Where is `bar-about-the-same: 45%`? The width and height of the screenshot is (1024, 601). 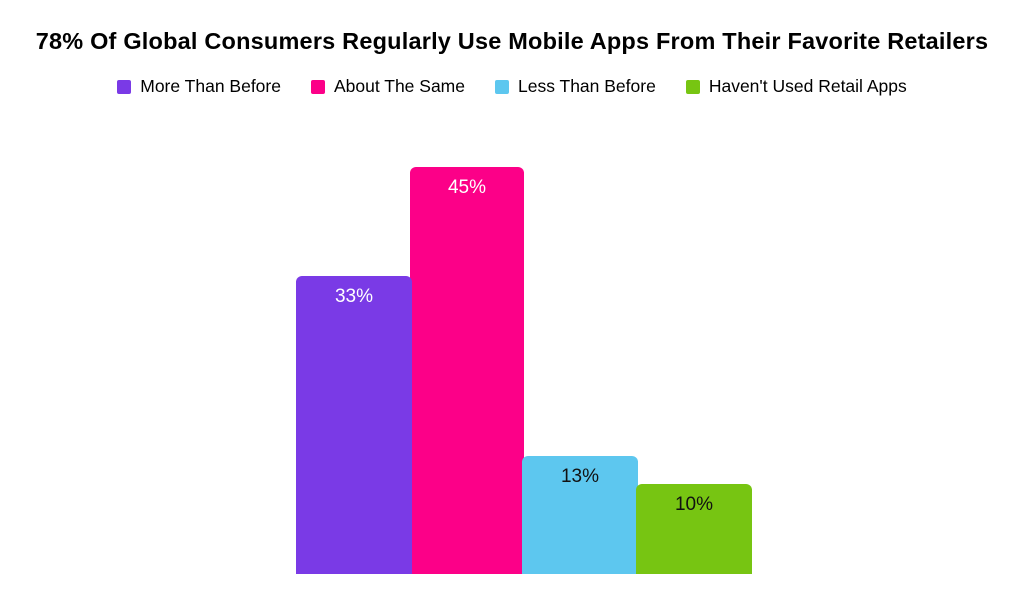 bar-about-the-same: 45% is located at coordinates (467, 370).